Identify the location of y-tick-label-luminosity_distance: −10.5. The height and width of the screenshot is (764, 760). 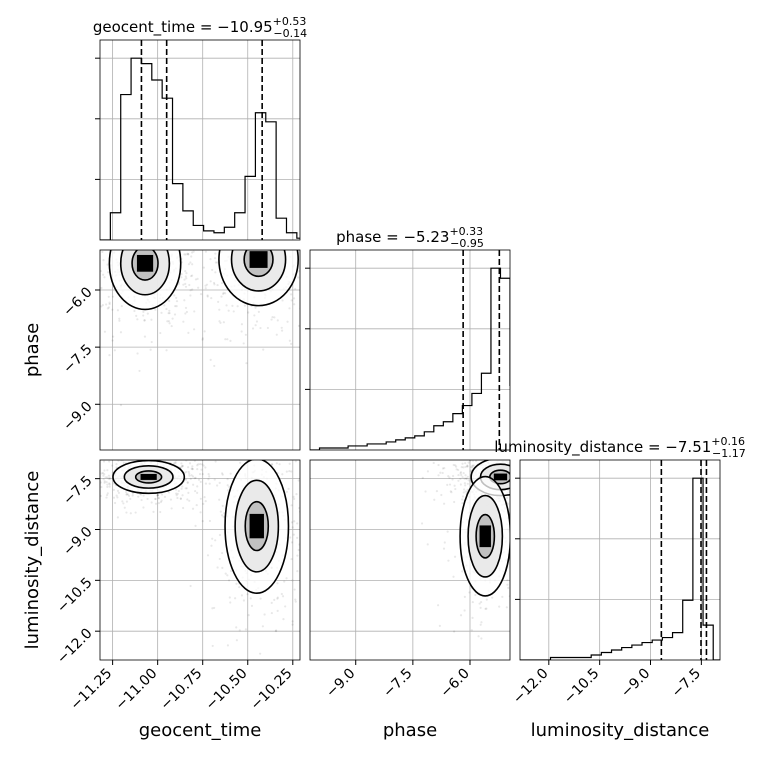
(75, 596).